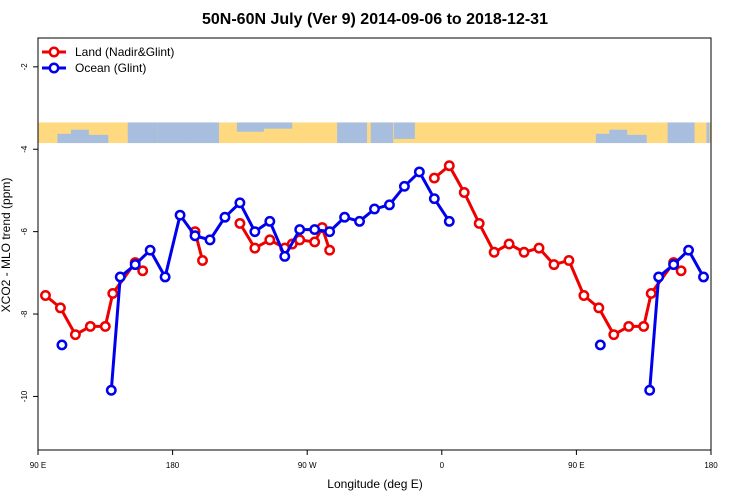 Image resolution: width=750 pixels, height=500 pixels. What do you see at coordinates (124, 52) in the screenshot?
I see `legend-land-label: Land (Nadir&Glint)` at bounding box center [124, 52].